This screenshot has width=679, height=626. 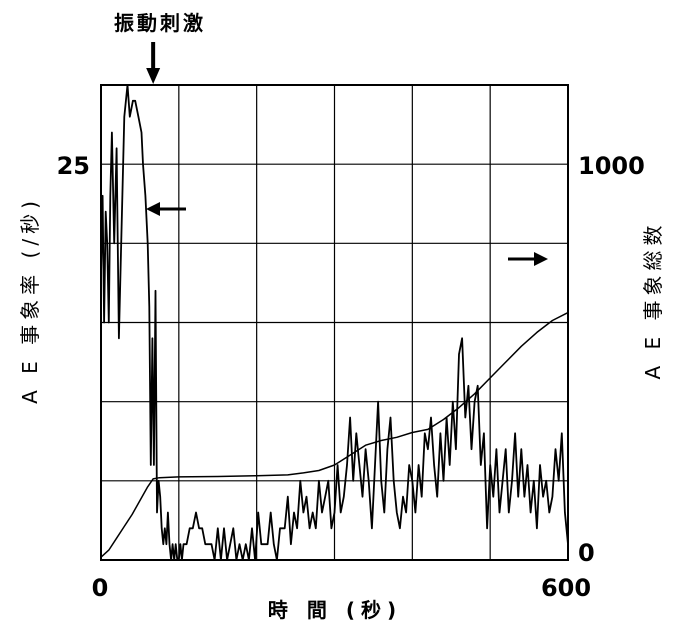 What do you see at coordinates (153, 76) in the screenshot?
I see `stimulus-arrow-head` at bounding box center [153, 76].